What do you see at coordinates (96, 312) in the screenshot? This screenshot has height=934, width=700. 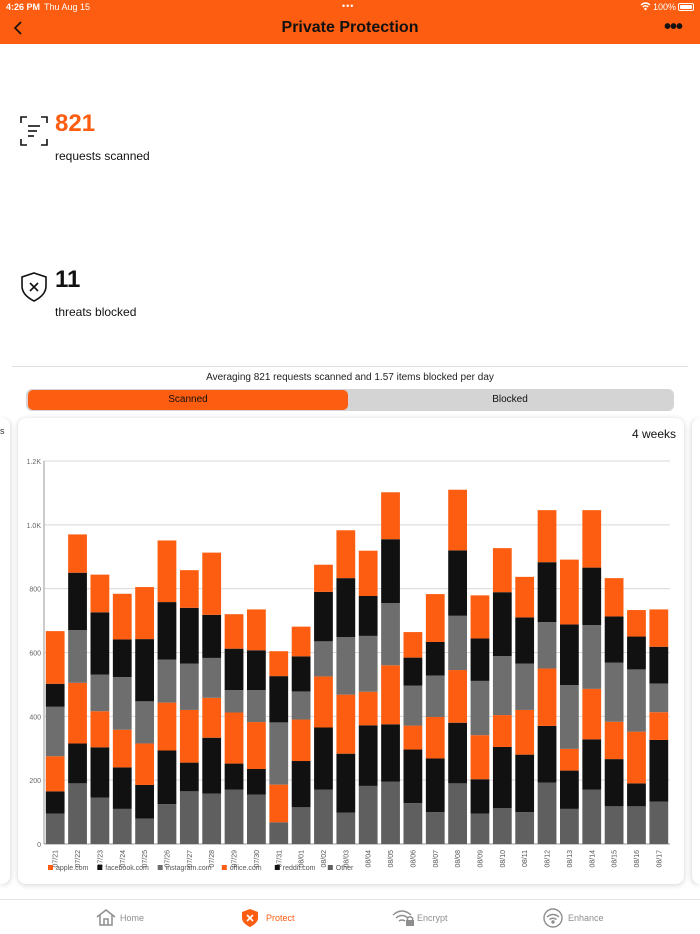 I see `threats-label: threats blocked` at bounding box center [96, 312].